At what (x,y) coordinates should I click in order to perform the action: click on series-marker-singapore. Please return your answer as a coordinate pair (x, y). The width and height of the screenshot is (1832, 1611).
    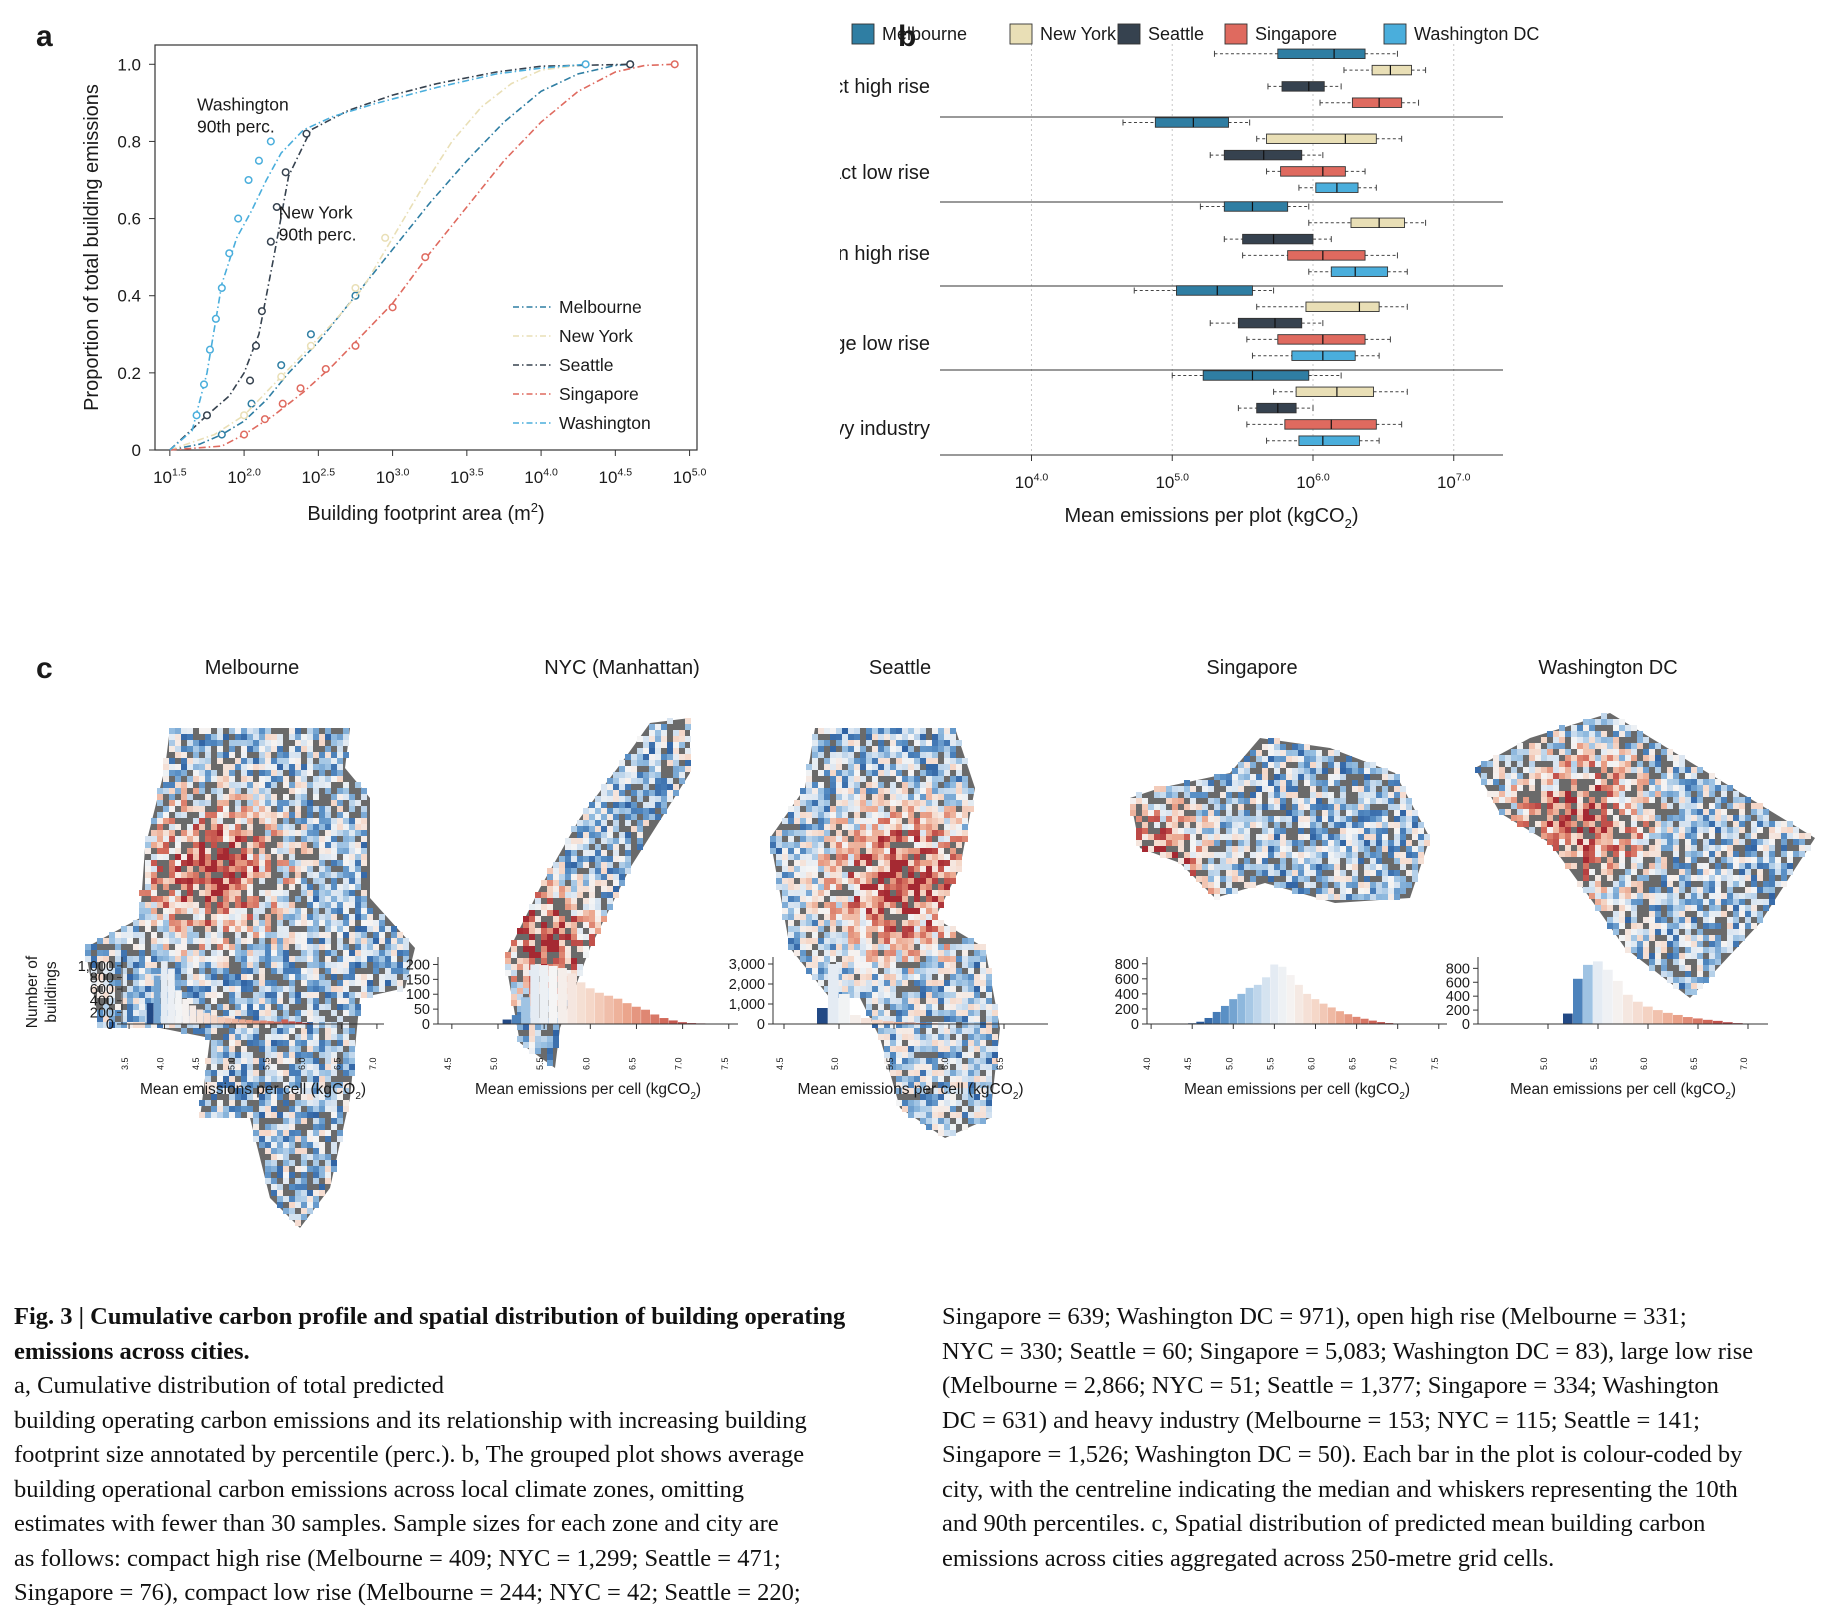
    Looking at the image, I should click on (244, 434).